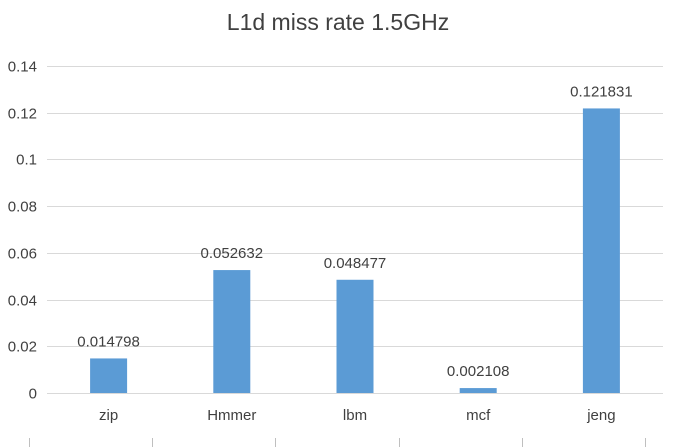  What do you see at coordinates (22, 207) in the screenshot?
I see `y-tick-label-4: 0.08` at bounding box center [22, 207].